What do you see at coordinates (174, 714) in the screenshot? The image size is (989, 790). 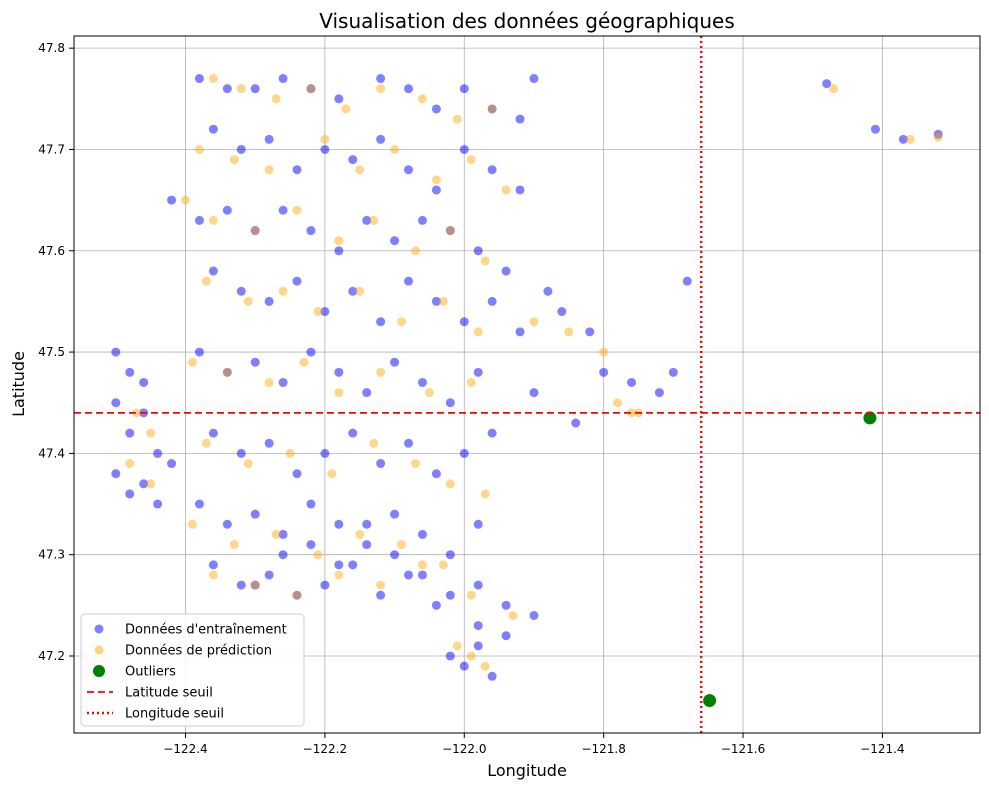 I see `legend-label: Longitude seuil` at bounding box center [174, 714].